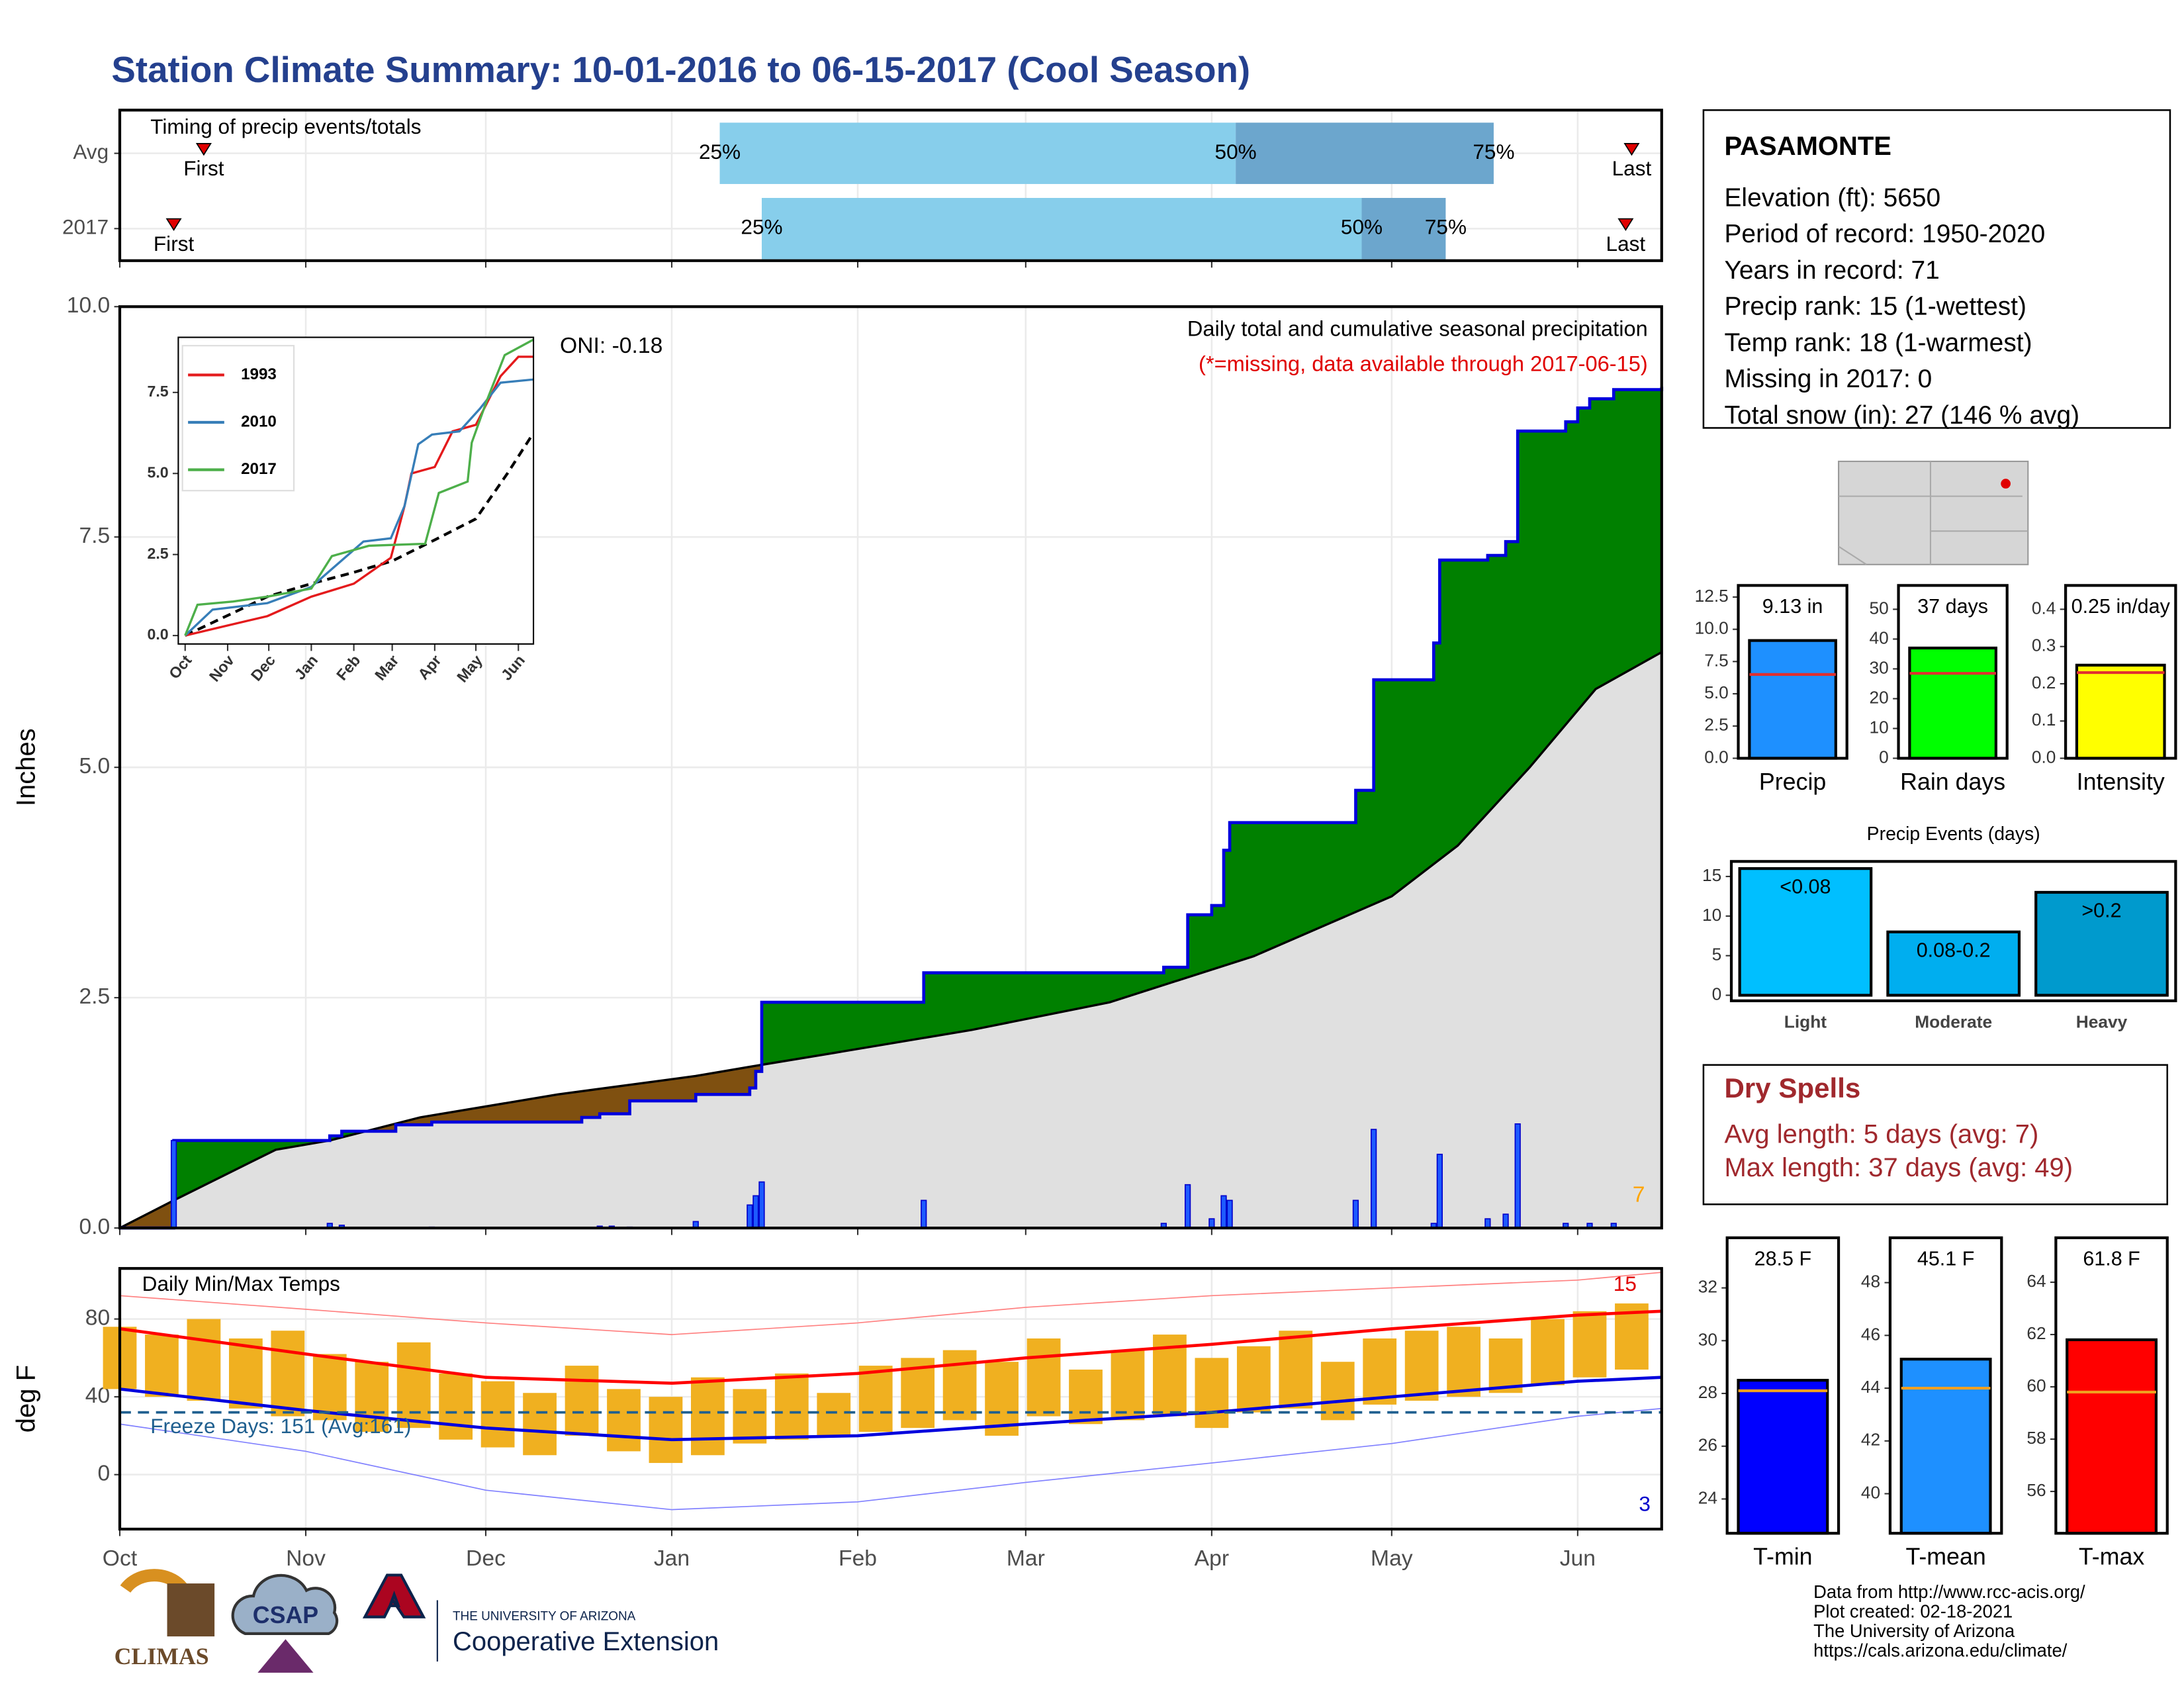 The image size is (2184, 1688). I want to click on info-line: Precip rank: 15 (1-wettest), so click(1875, 307).